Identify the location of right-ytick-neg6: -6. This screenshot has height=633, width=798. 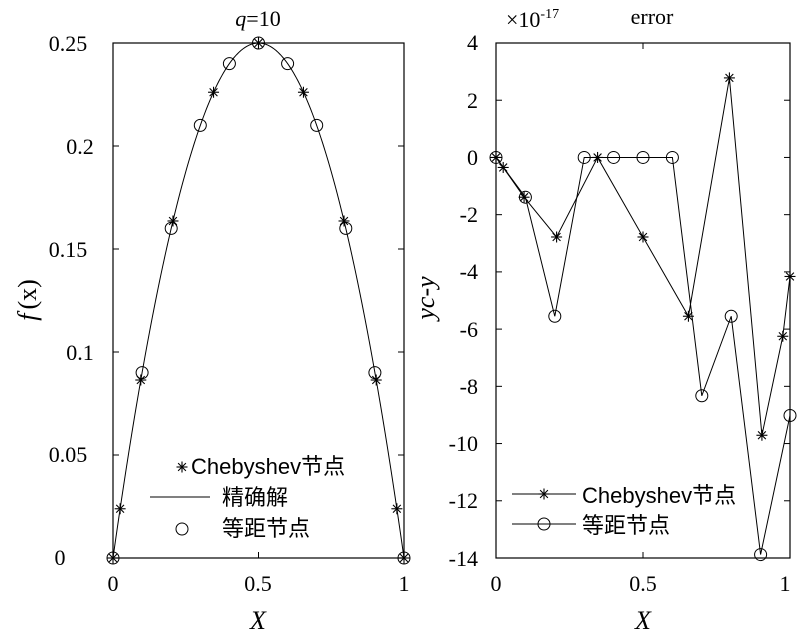
(469, 329).